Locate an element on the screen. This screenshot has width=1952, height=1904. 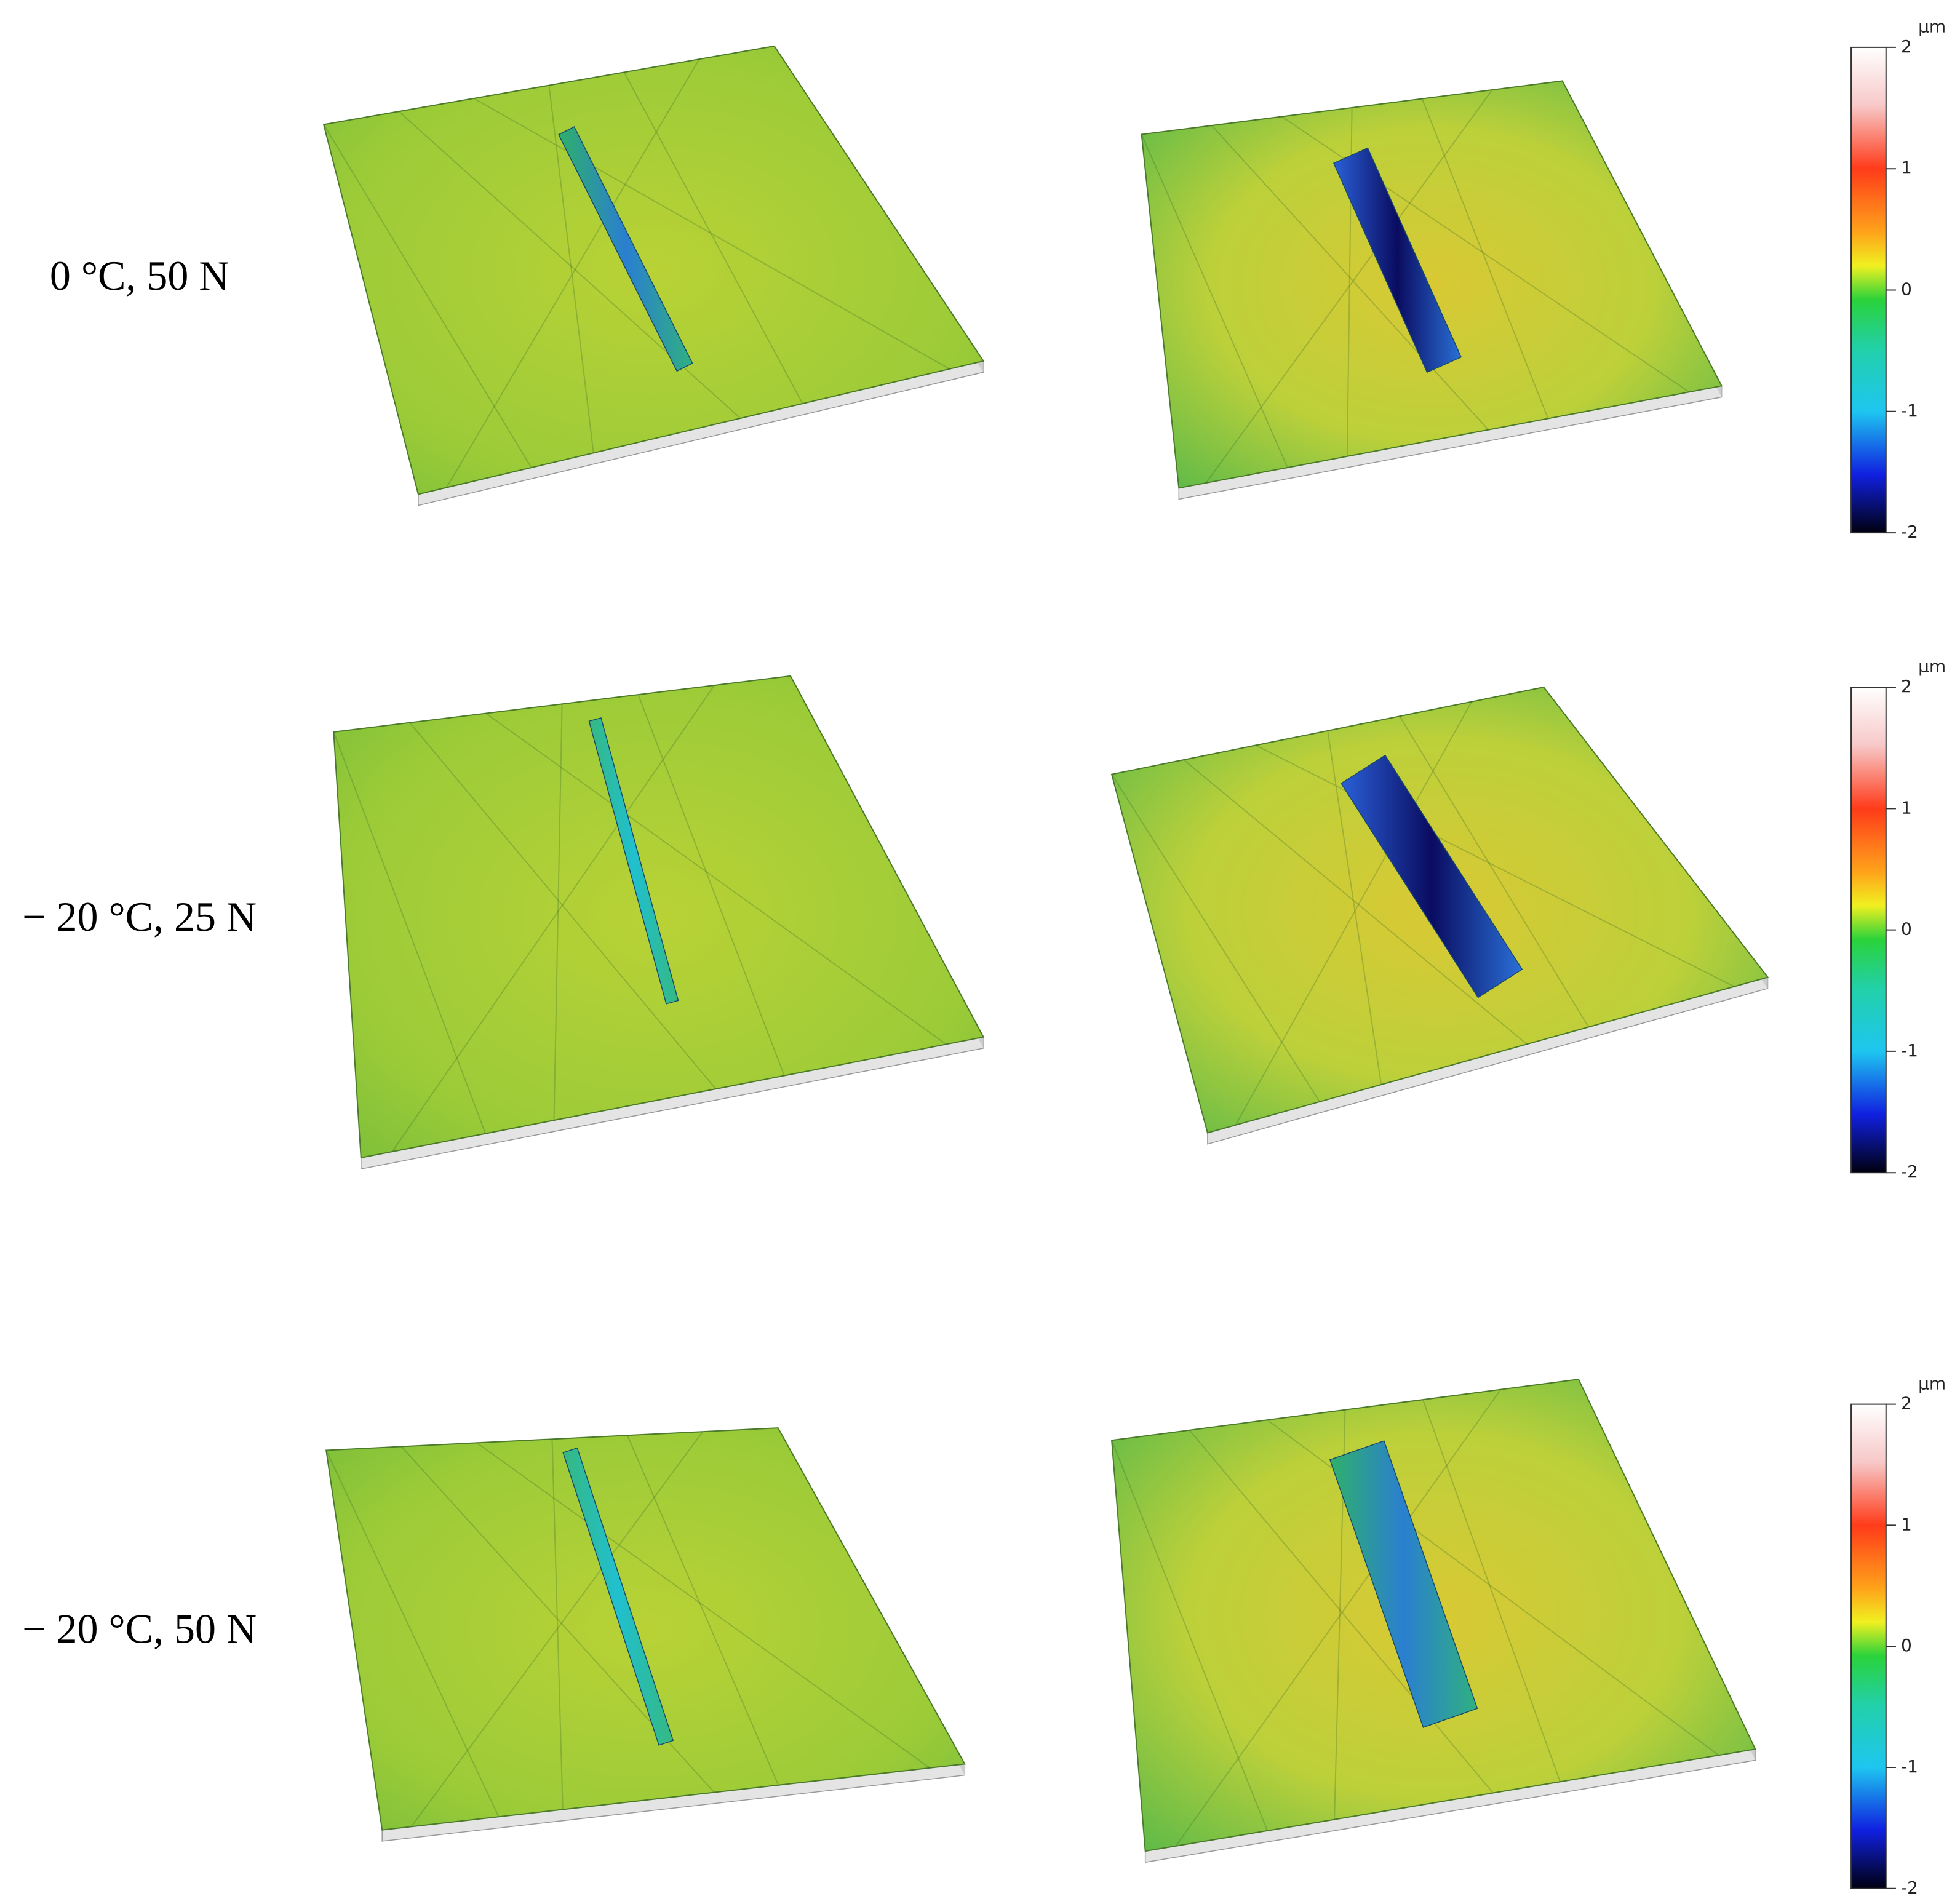
row-label: − 20 °C, 25 N is located at coordinates (139, 916).